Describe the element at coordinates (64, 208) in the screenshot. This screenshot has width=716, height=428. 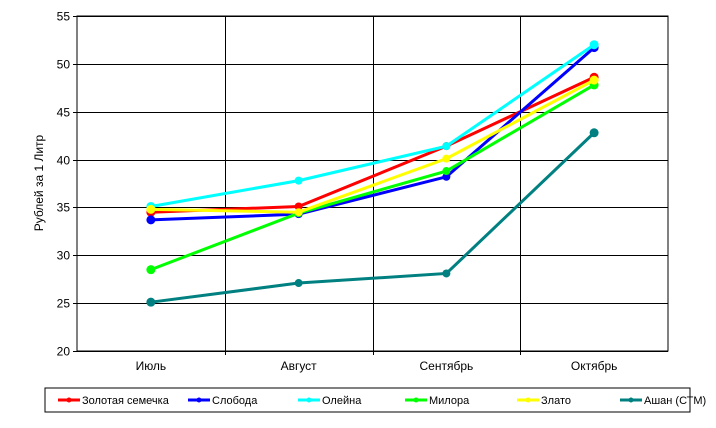
I see `y-tick-label: 35` at that location.